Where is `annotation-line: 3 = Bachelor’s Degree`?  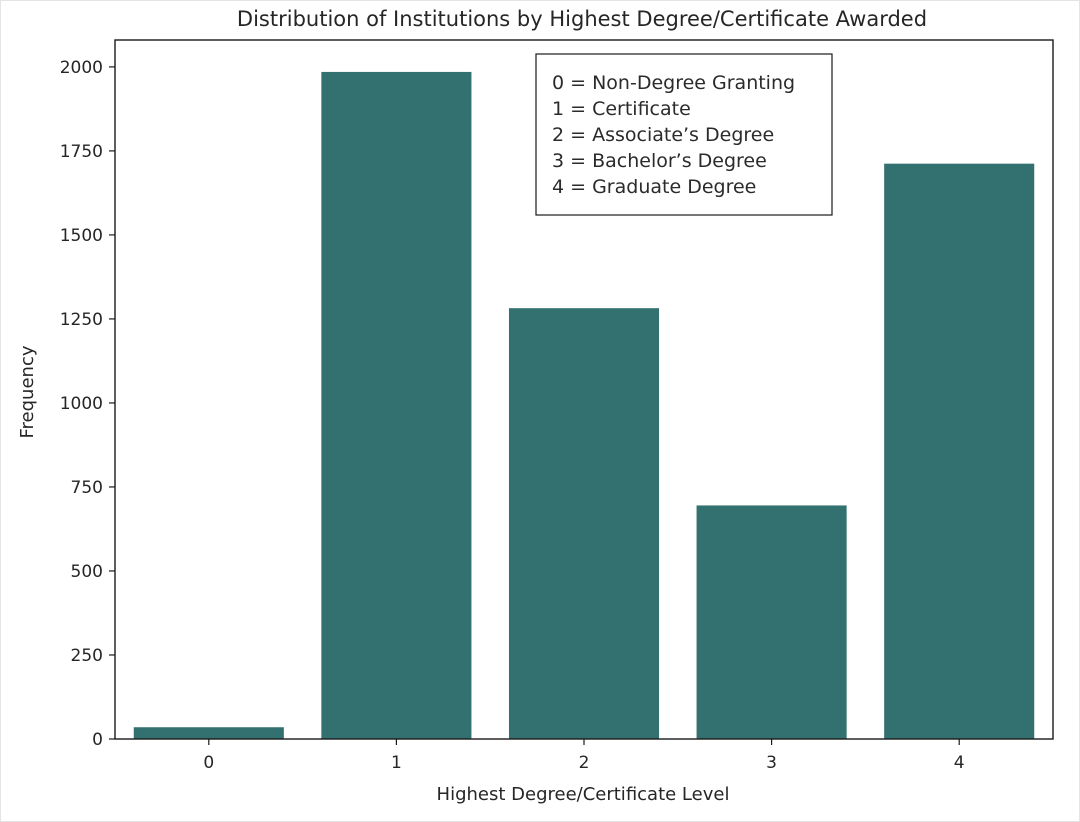 annotation-line: 3 = Bachelor’s Degree is located at coordinates (659, 161).